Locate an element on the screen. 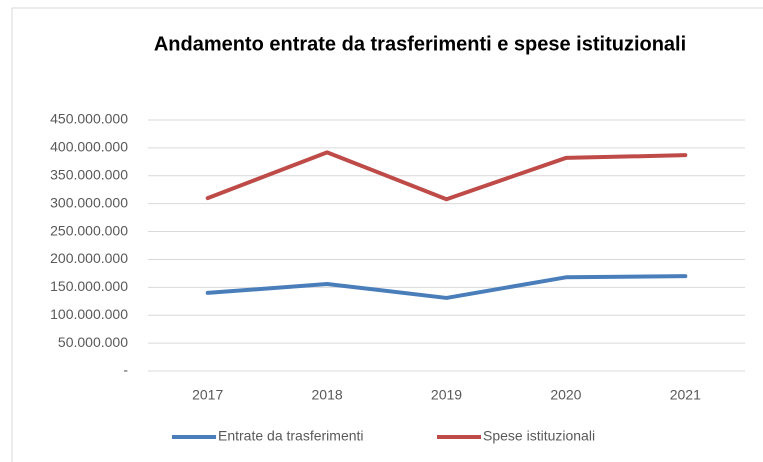 The width and height of the screenshot is (763, 462). y-tick-label: 150.000.000 is located at coordinates (89, 286).